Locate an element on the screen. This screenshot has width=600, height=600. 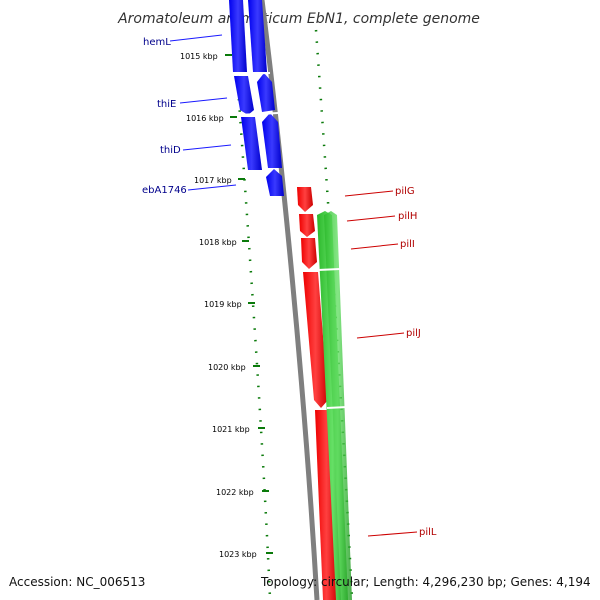
reverse-gene-track is located at coordinates (317, 393).